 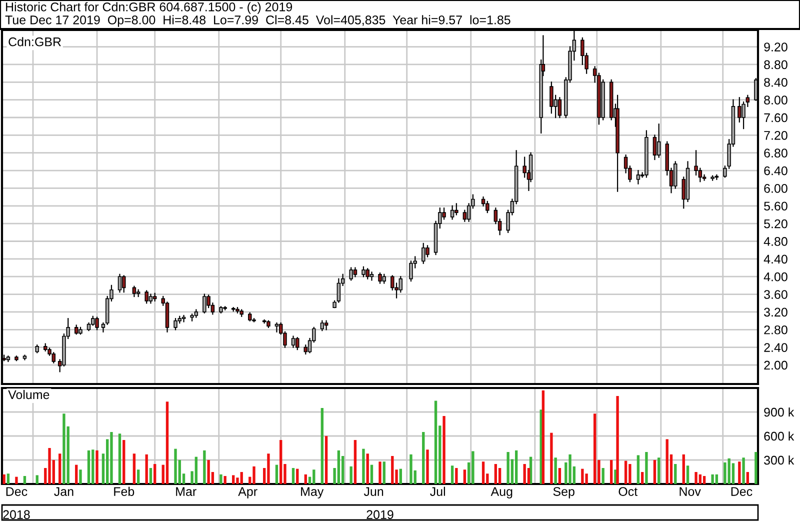 I want to click on x-tick-label: Aug, so click(x=501, y=492).